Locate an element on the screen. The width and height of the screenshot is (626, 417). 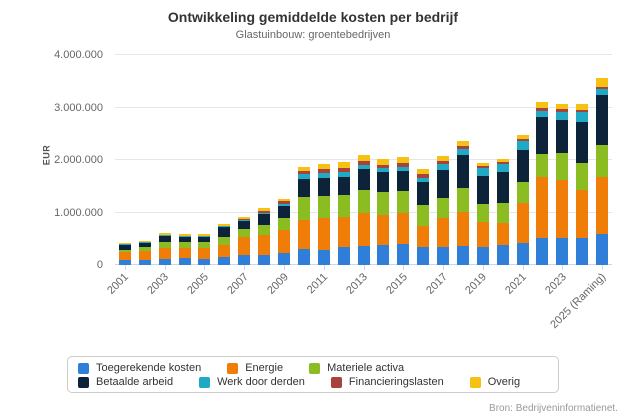
stacked-bar-2002 is located at coordinates (144, 252).